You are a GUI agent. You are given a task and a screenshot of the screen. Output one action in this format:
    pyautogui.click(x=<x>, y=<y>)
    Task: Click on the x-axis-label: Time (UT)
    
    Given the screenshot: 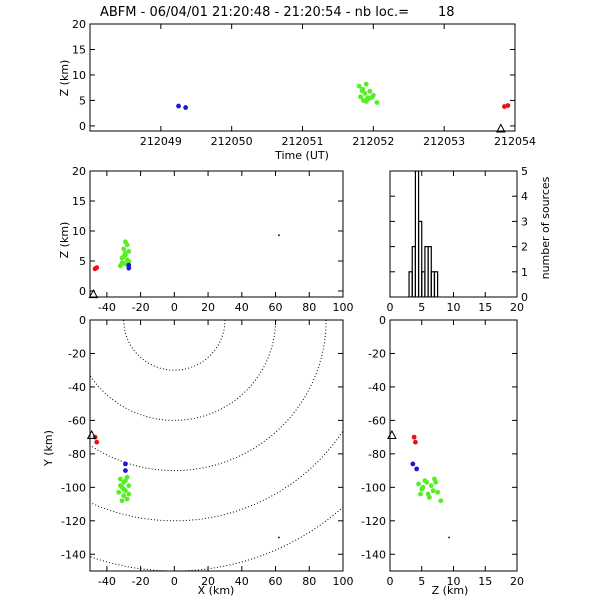 What is the action you would take?
    pyautogui.click(x=301, y=155)
    